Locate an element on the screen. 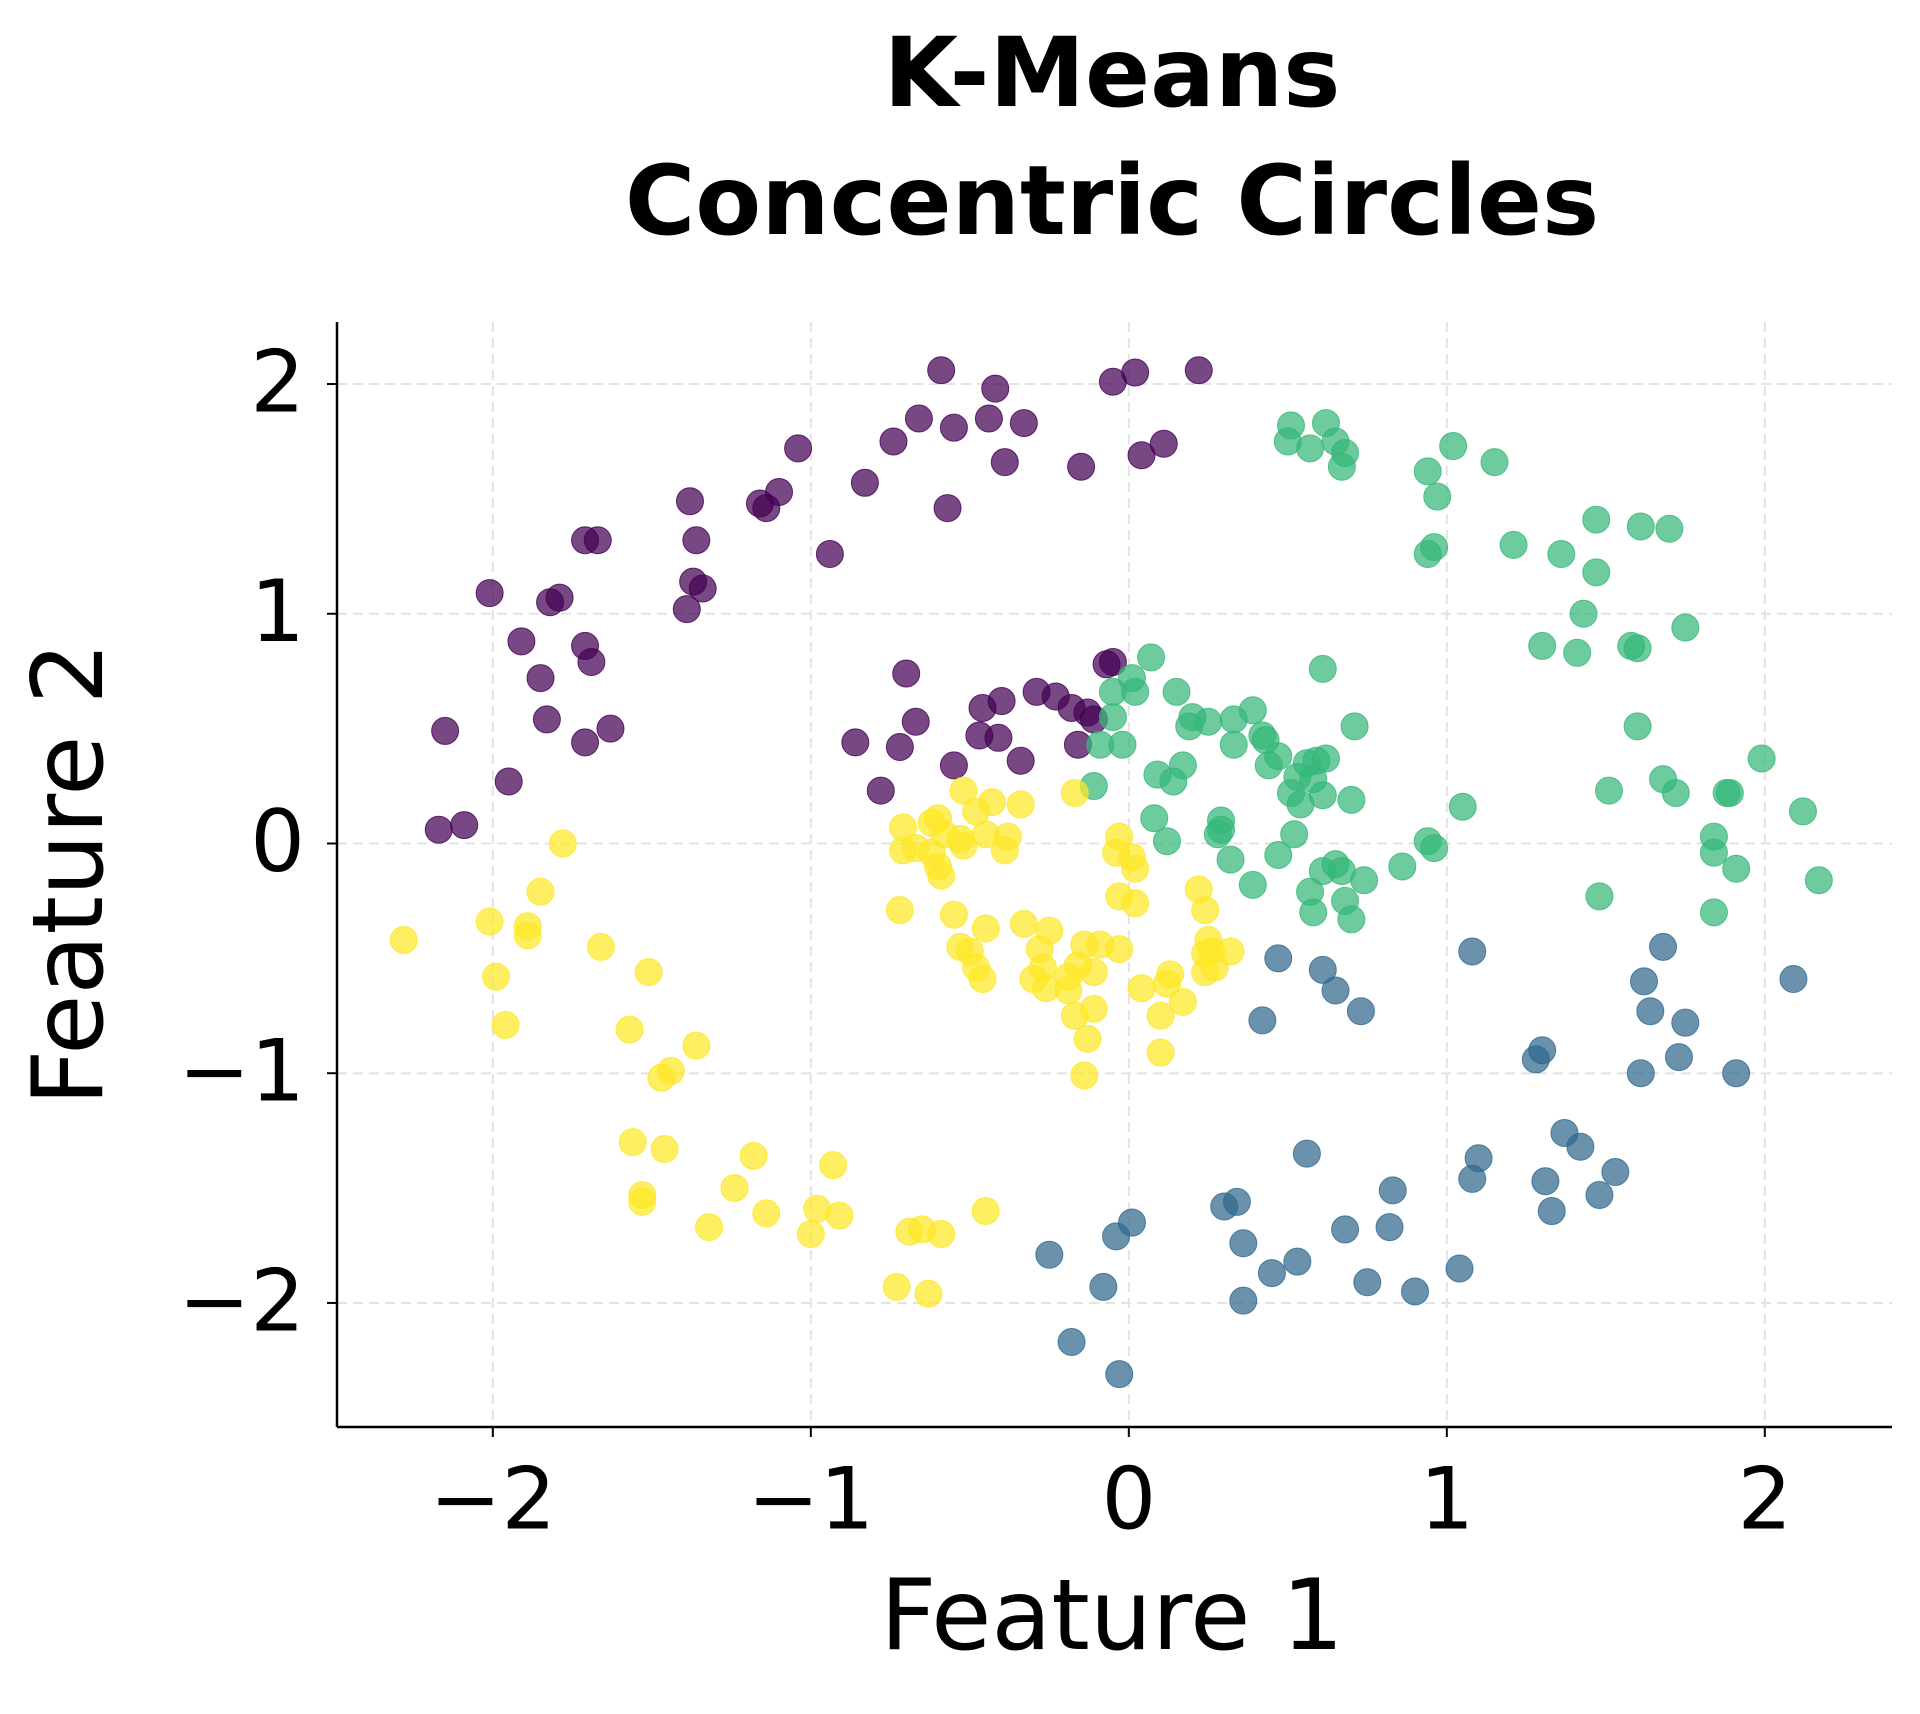 The width and height of the screenshot is (1920, 1714). chart-title: K-Means Concentric Circles is located at coordinates (1112, 137).